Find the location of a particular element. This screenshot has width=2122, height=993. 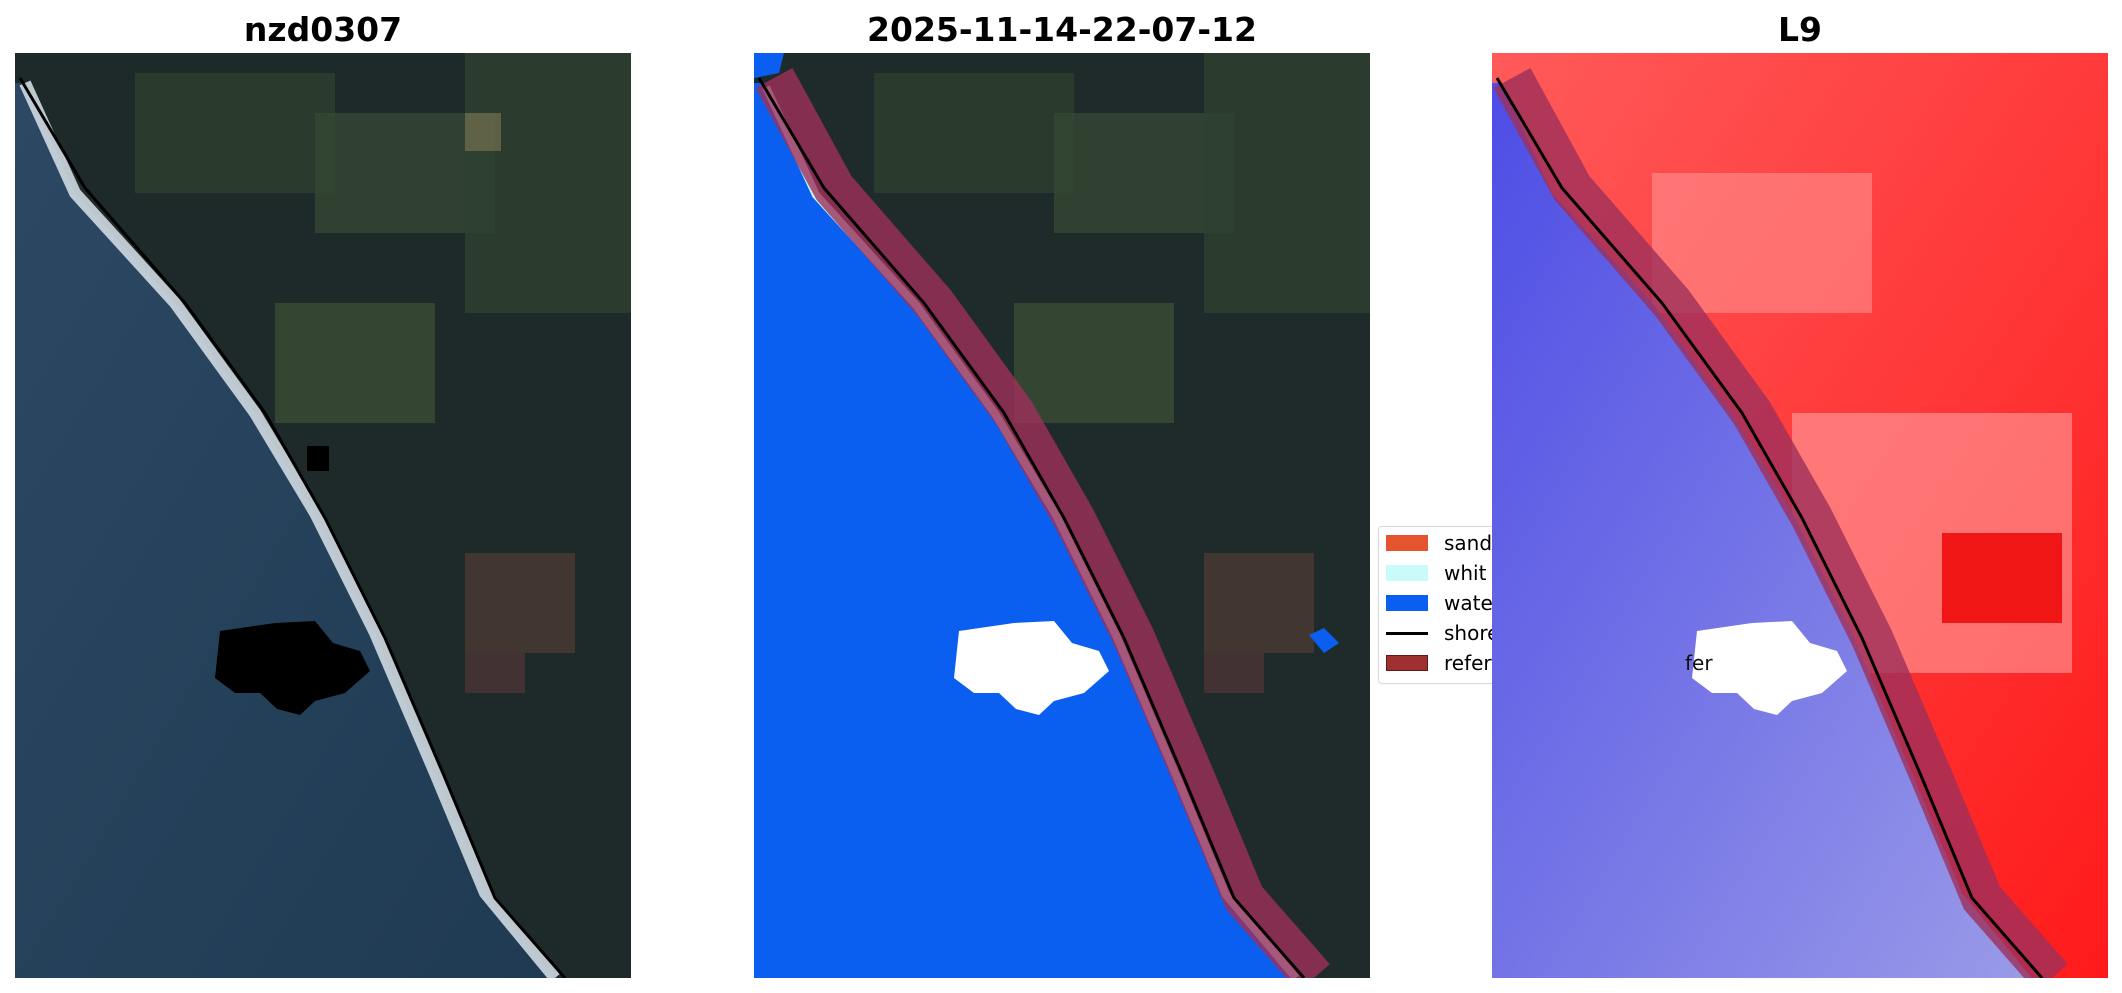

legend-item-sand: sand is located at coordinates (1439, 543).